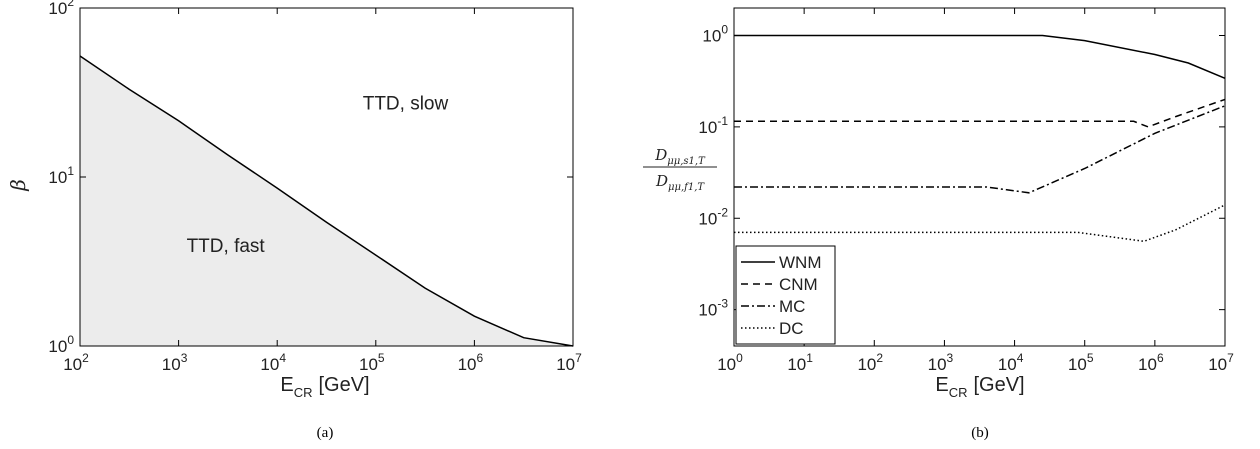 The width and height of the screenshot is (1260, 449). I want to click on legend: WNM CNM MC DC, so click(785, 295).